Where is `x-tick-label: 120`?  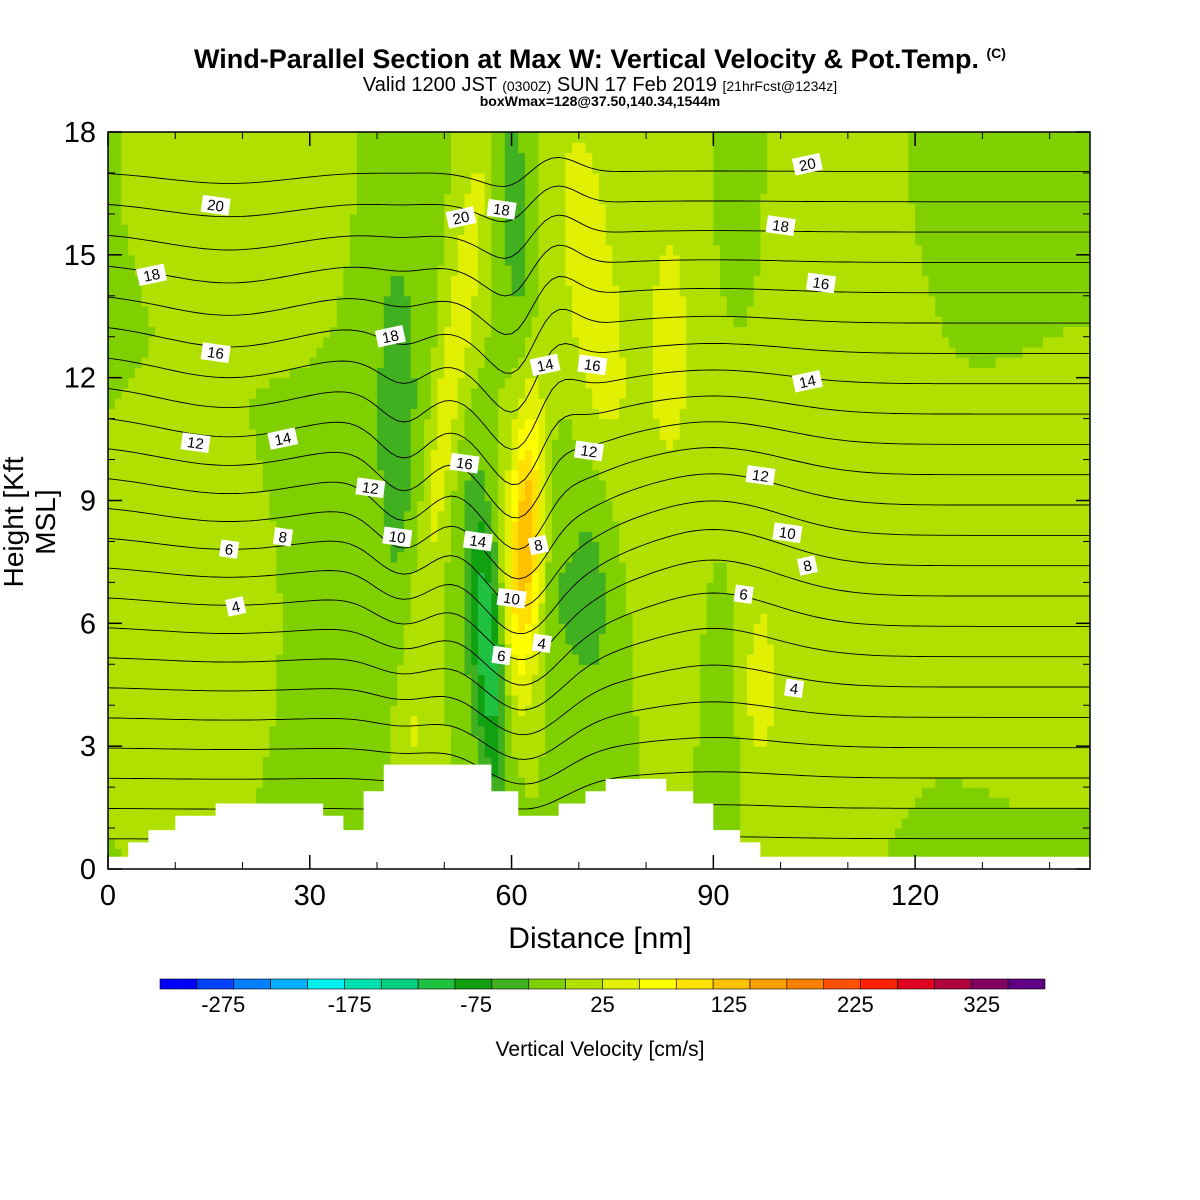
x-tick-label: 120 is located at coordinates (915, 896).